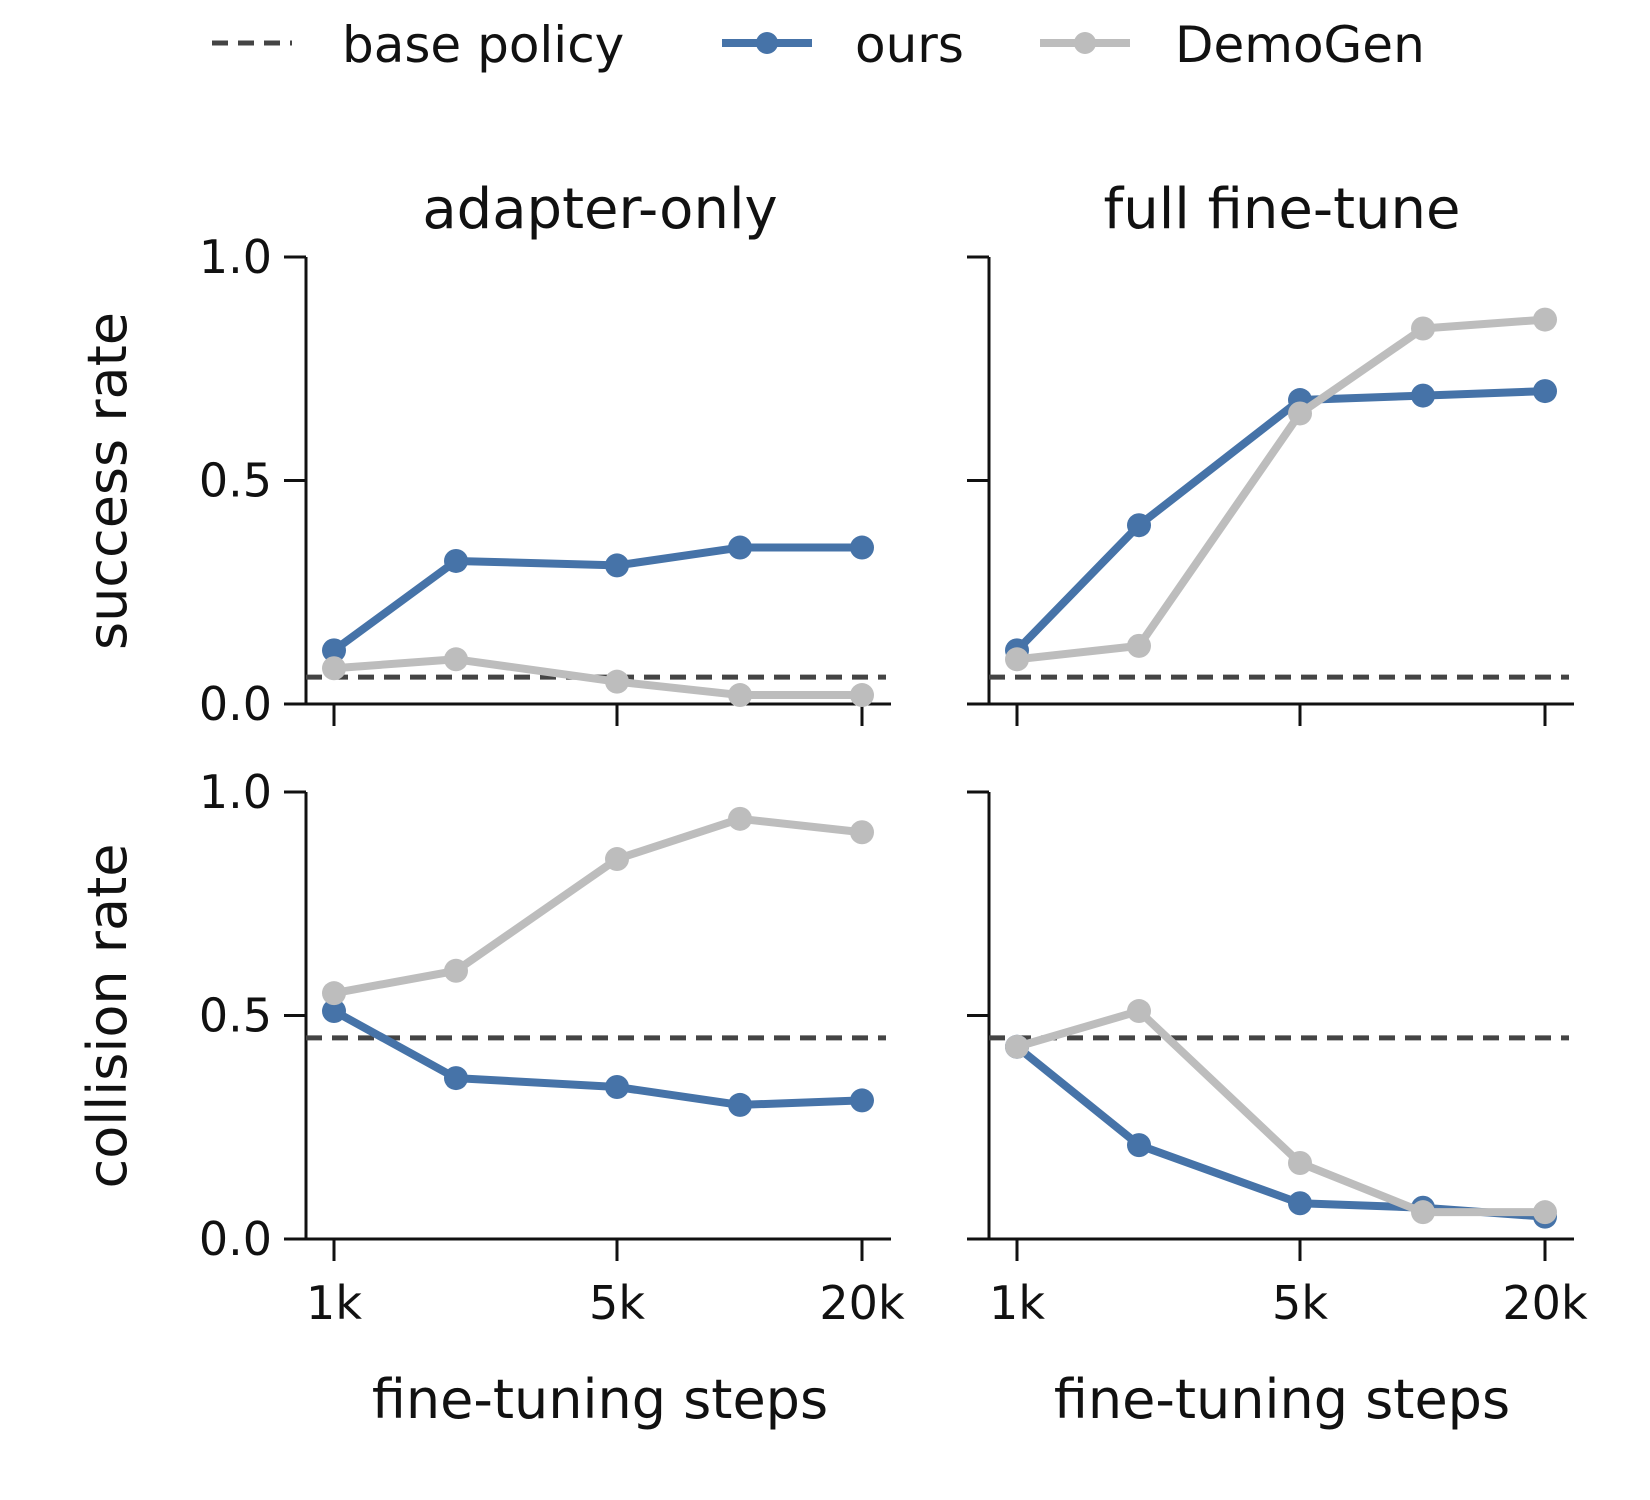 The width and height of the screenshot is (1650, 1500). What do you see at coordinates (818, 45) in the screenshot?
I see `legend: base policy ours DemoGen` at bounding box center [818, 45].